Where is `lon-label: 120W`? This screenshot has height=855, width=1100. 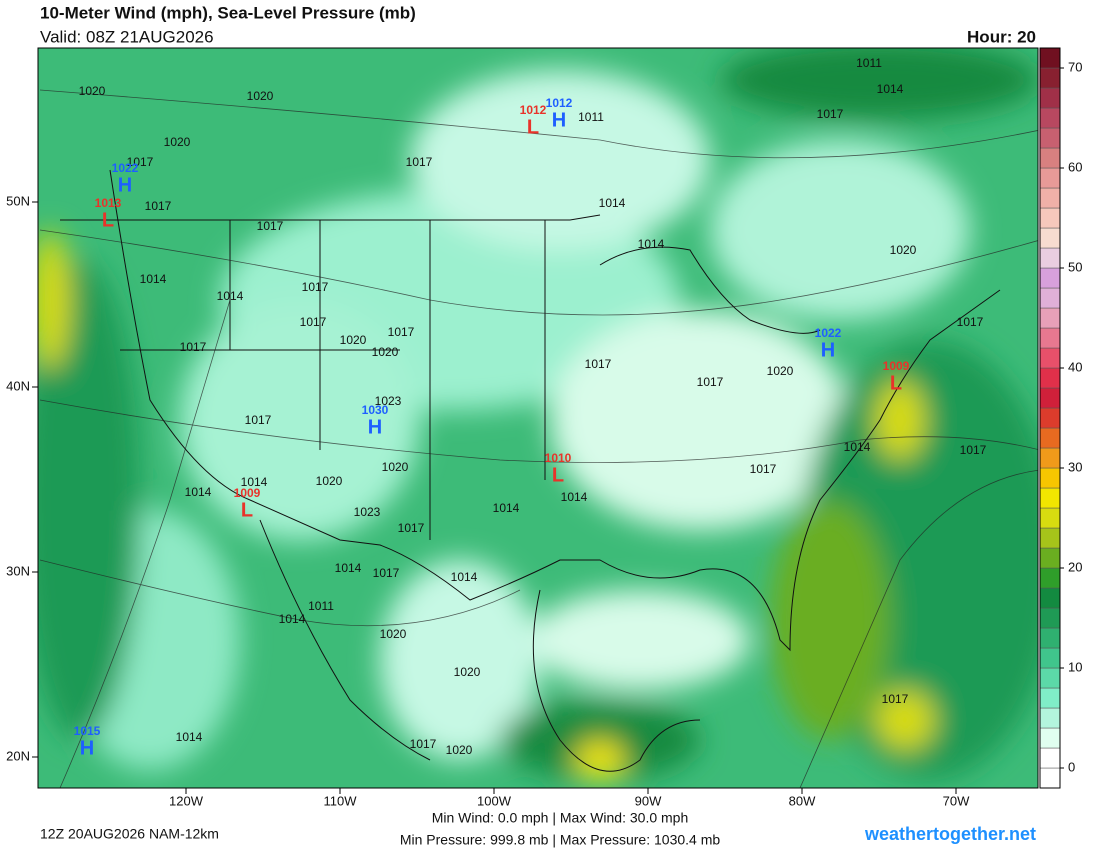 lon-label: 120W is located at coordinates (186, 800).